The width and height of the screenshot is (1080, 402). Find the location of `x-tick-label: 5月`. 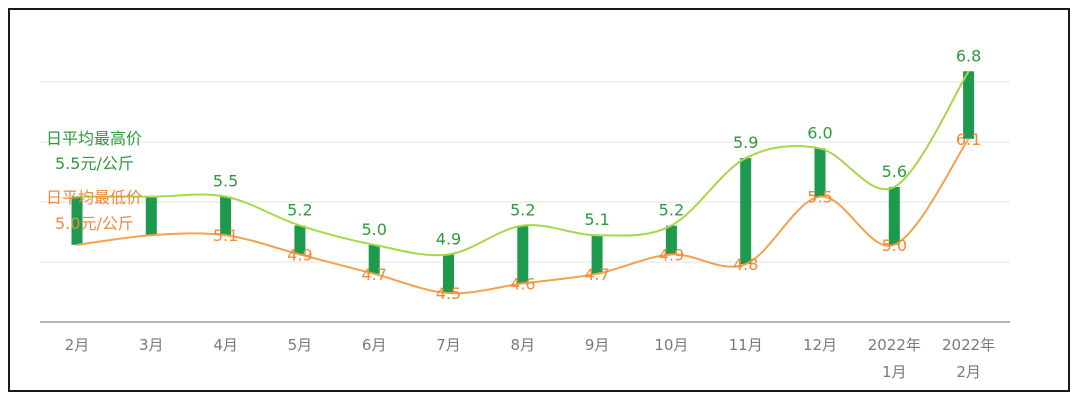

x-tick-label: 5月 is located at coordinates (300, 345).